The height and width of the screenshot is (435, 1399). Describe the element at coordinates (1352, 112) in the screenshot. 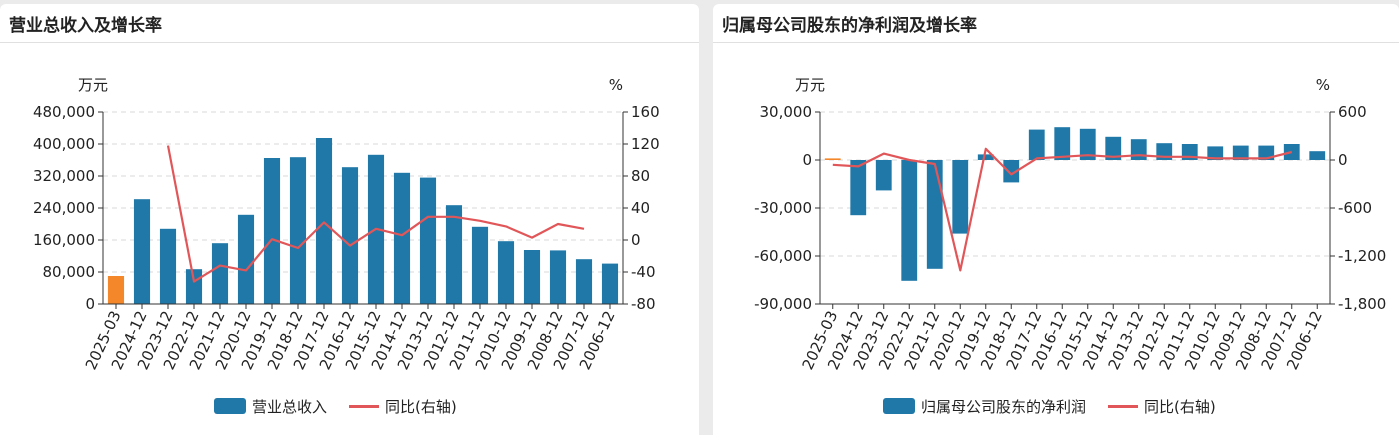

I see `y2-tick-label: 600` at that location.